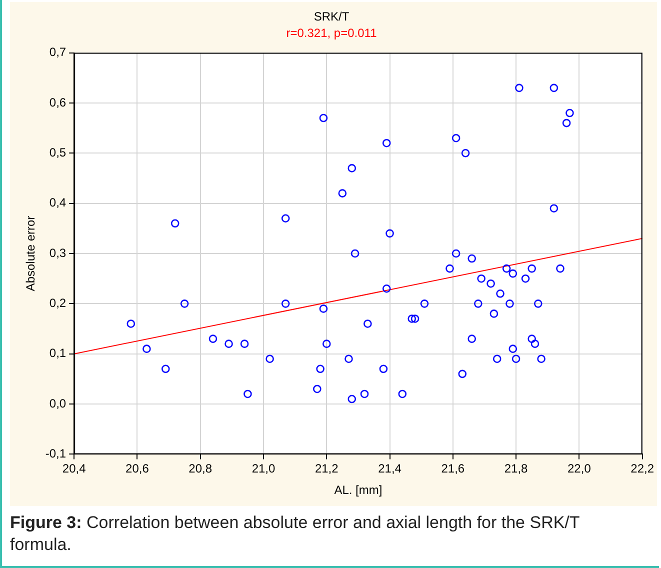 The height and width of the screenshot is (568, 661). I want to click on caption: Figure 3: Correlation between absolute error and axial length for the SRK/T formula., so click(295, 534).